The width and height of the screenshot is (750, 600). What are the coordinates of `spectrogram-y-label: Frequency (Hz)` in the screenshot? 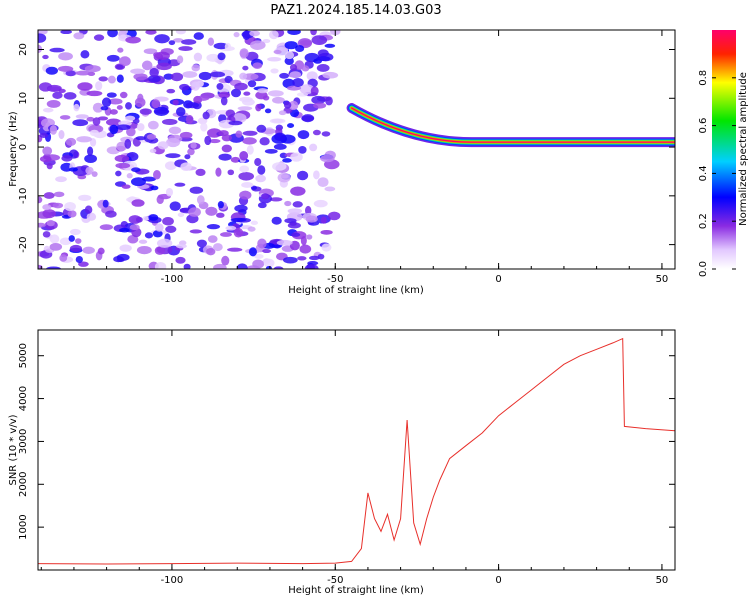 It's located at (13, 149).